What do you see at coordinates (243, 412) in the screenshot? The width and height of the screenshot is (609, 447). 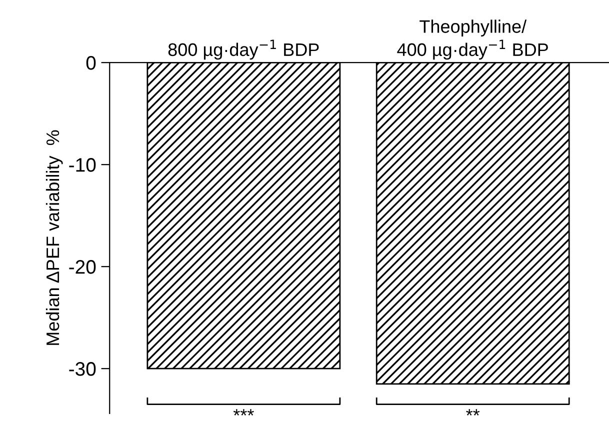 I see `annotation: ***` at bounding box center [243, 412].